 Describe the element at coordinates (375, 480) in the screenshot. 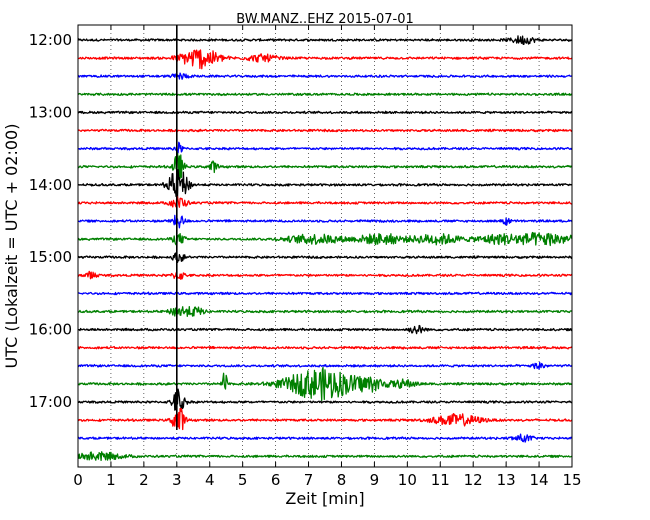

I see `x-tick-label: 9` at that location.